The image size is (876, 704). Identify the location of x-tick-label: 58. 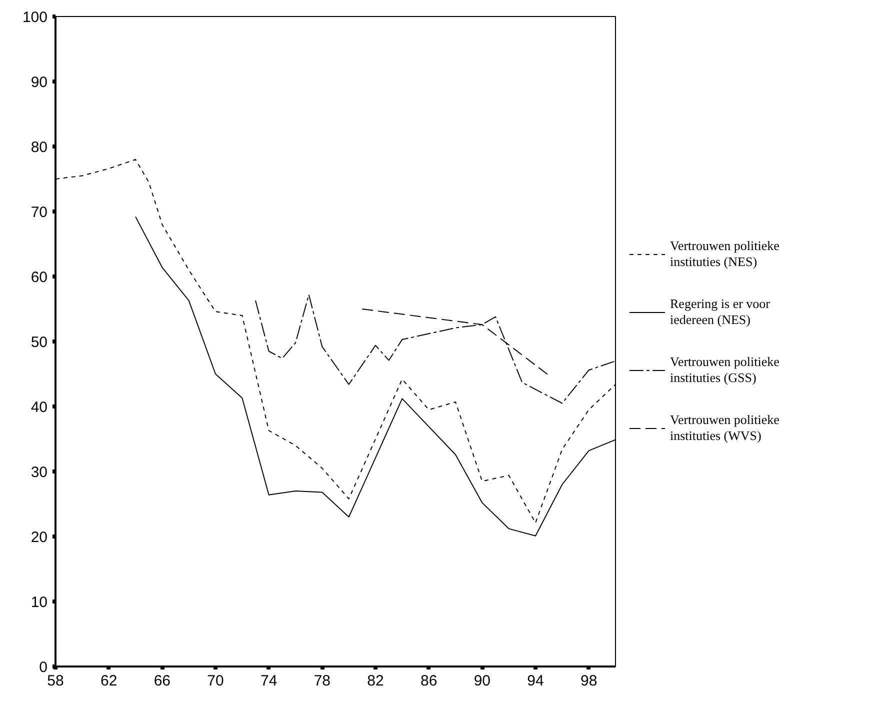
(55, 681).